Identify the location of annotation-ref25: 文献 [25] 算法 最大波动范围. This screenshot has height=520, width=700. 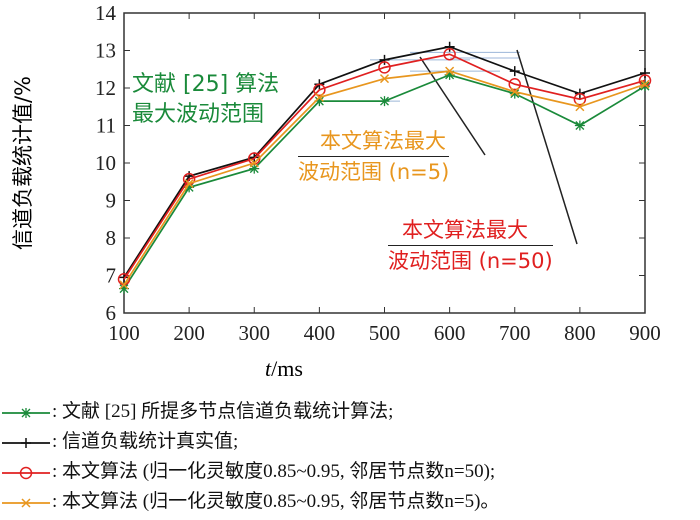
(159, 100).